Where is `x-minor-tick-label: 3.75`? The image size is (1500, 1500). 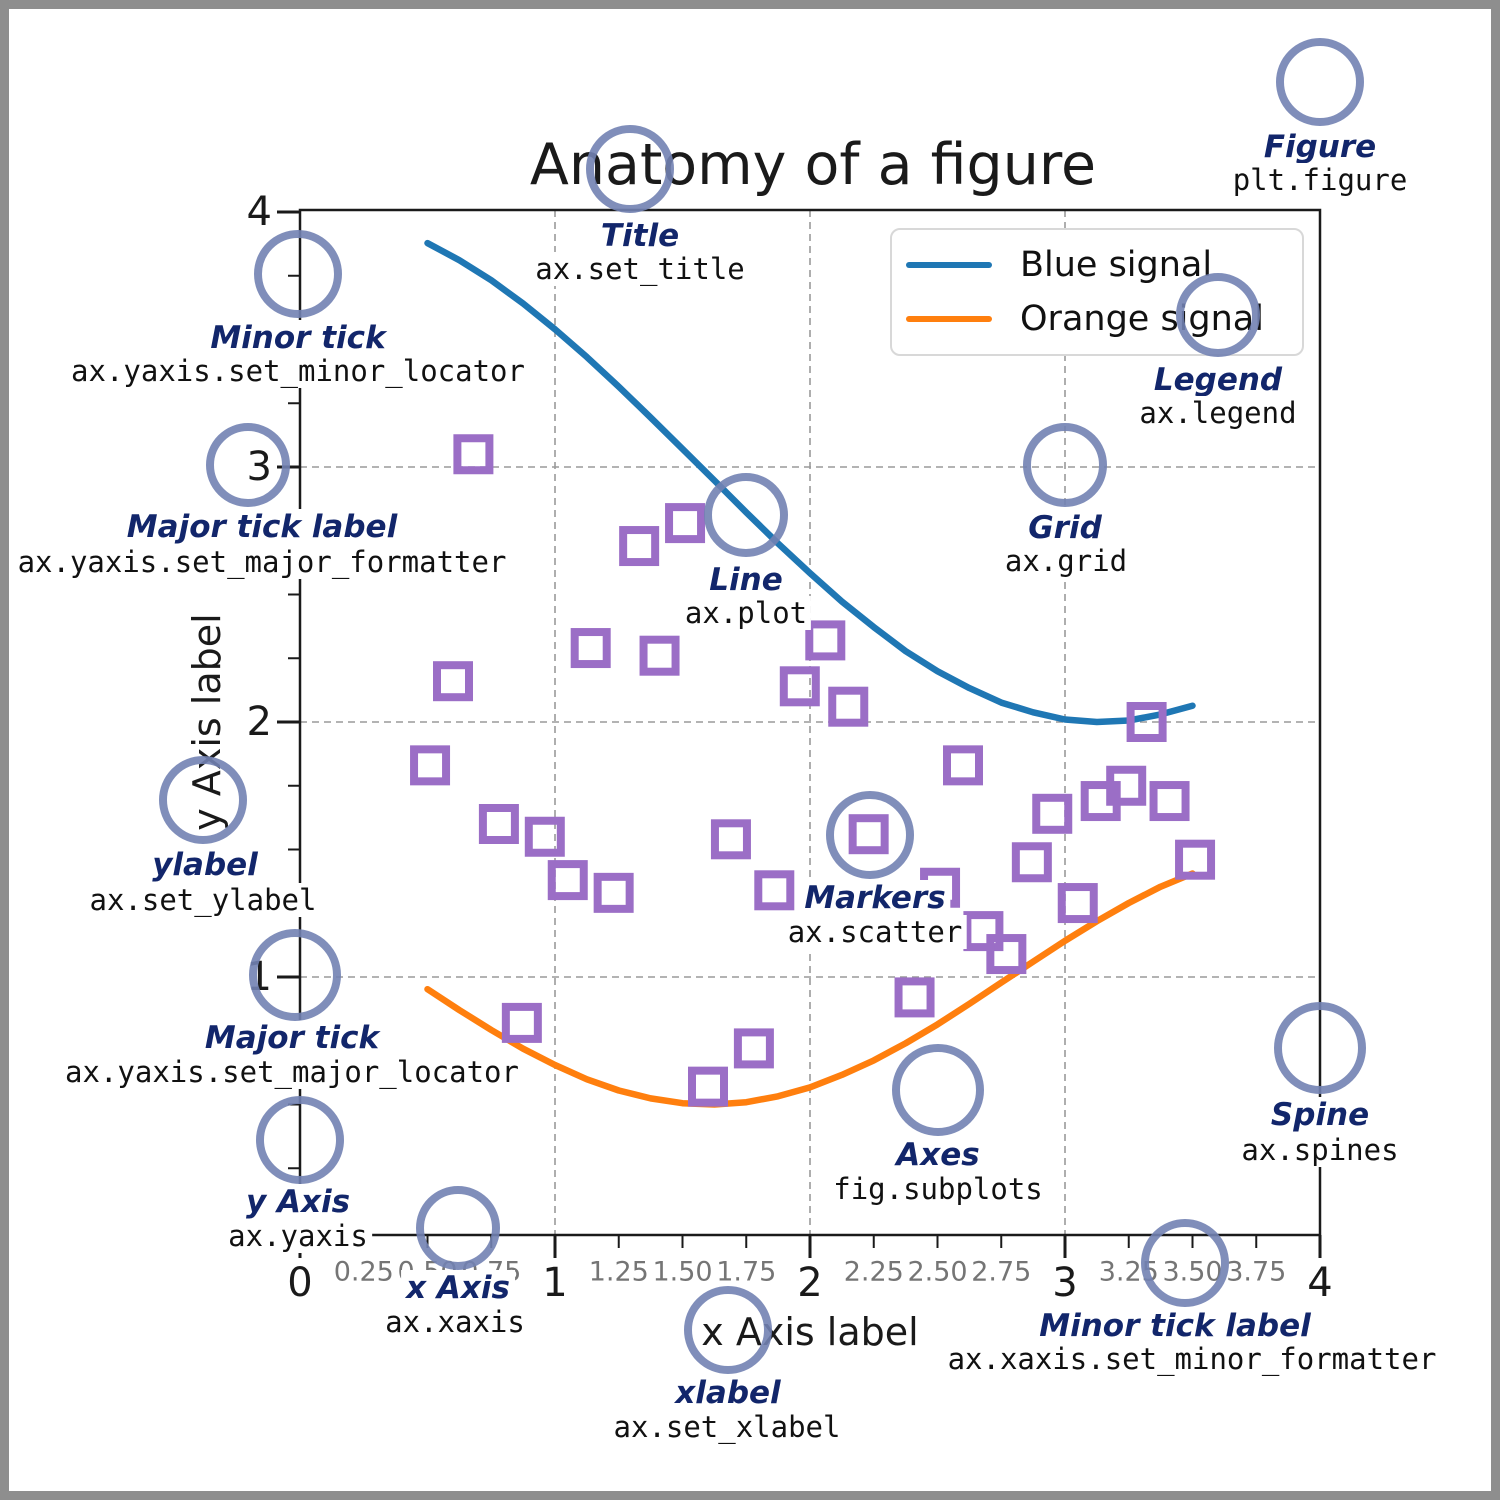 x-minor-tick-label: 3.75 is located at coordinates (1256, 1272).